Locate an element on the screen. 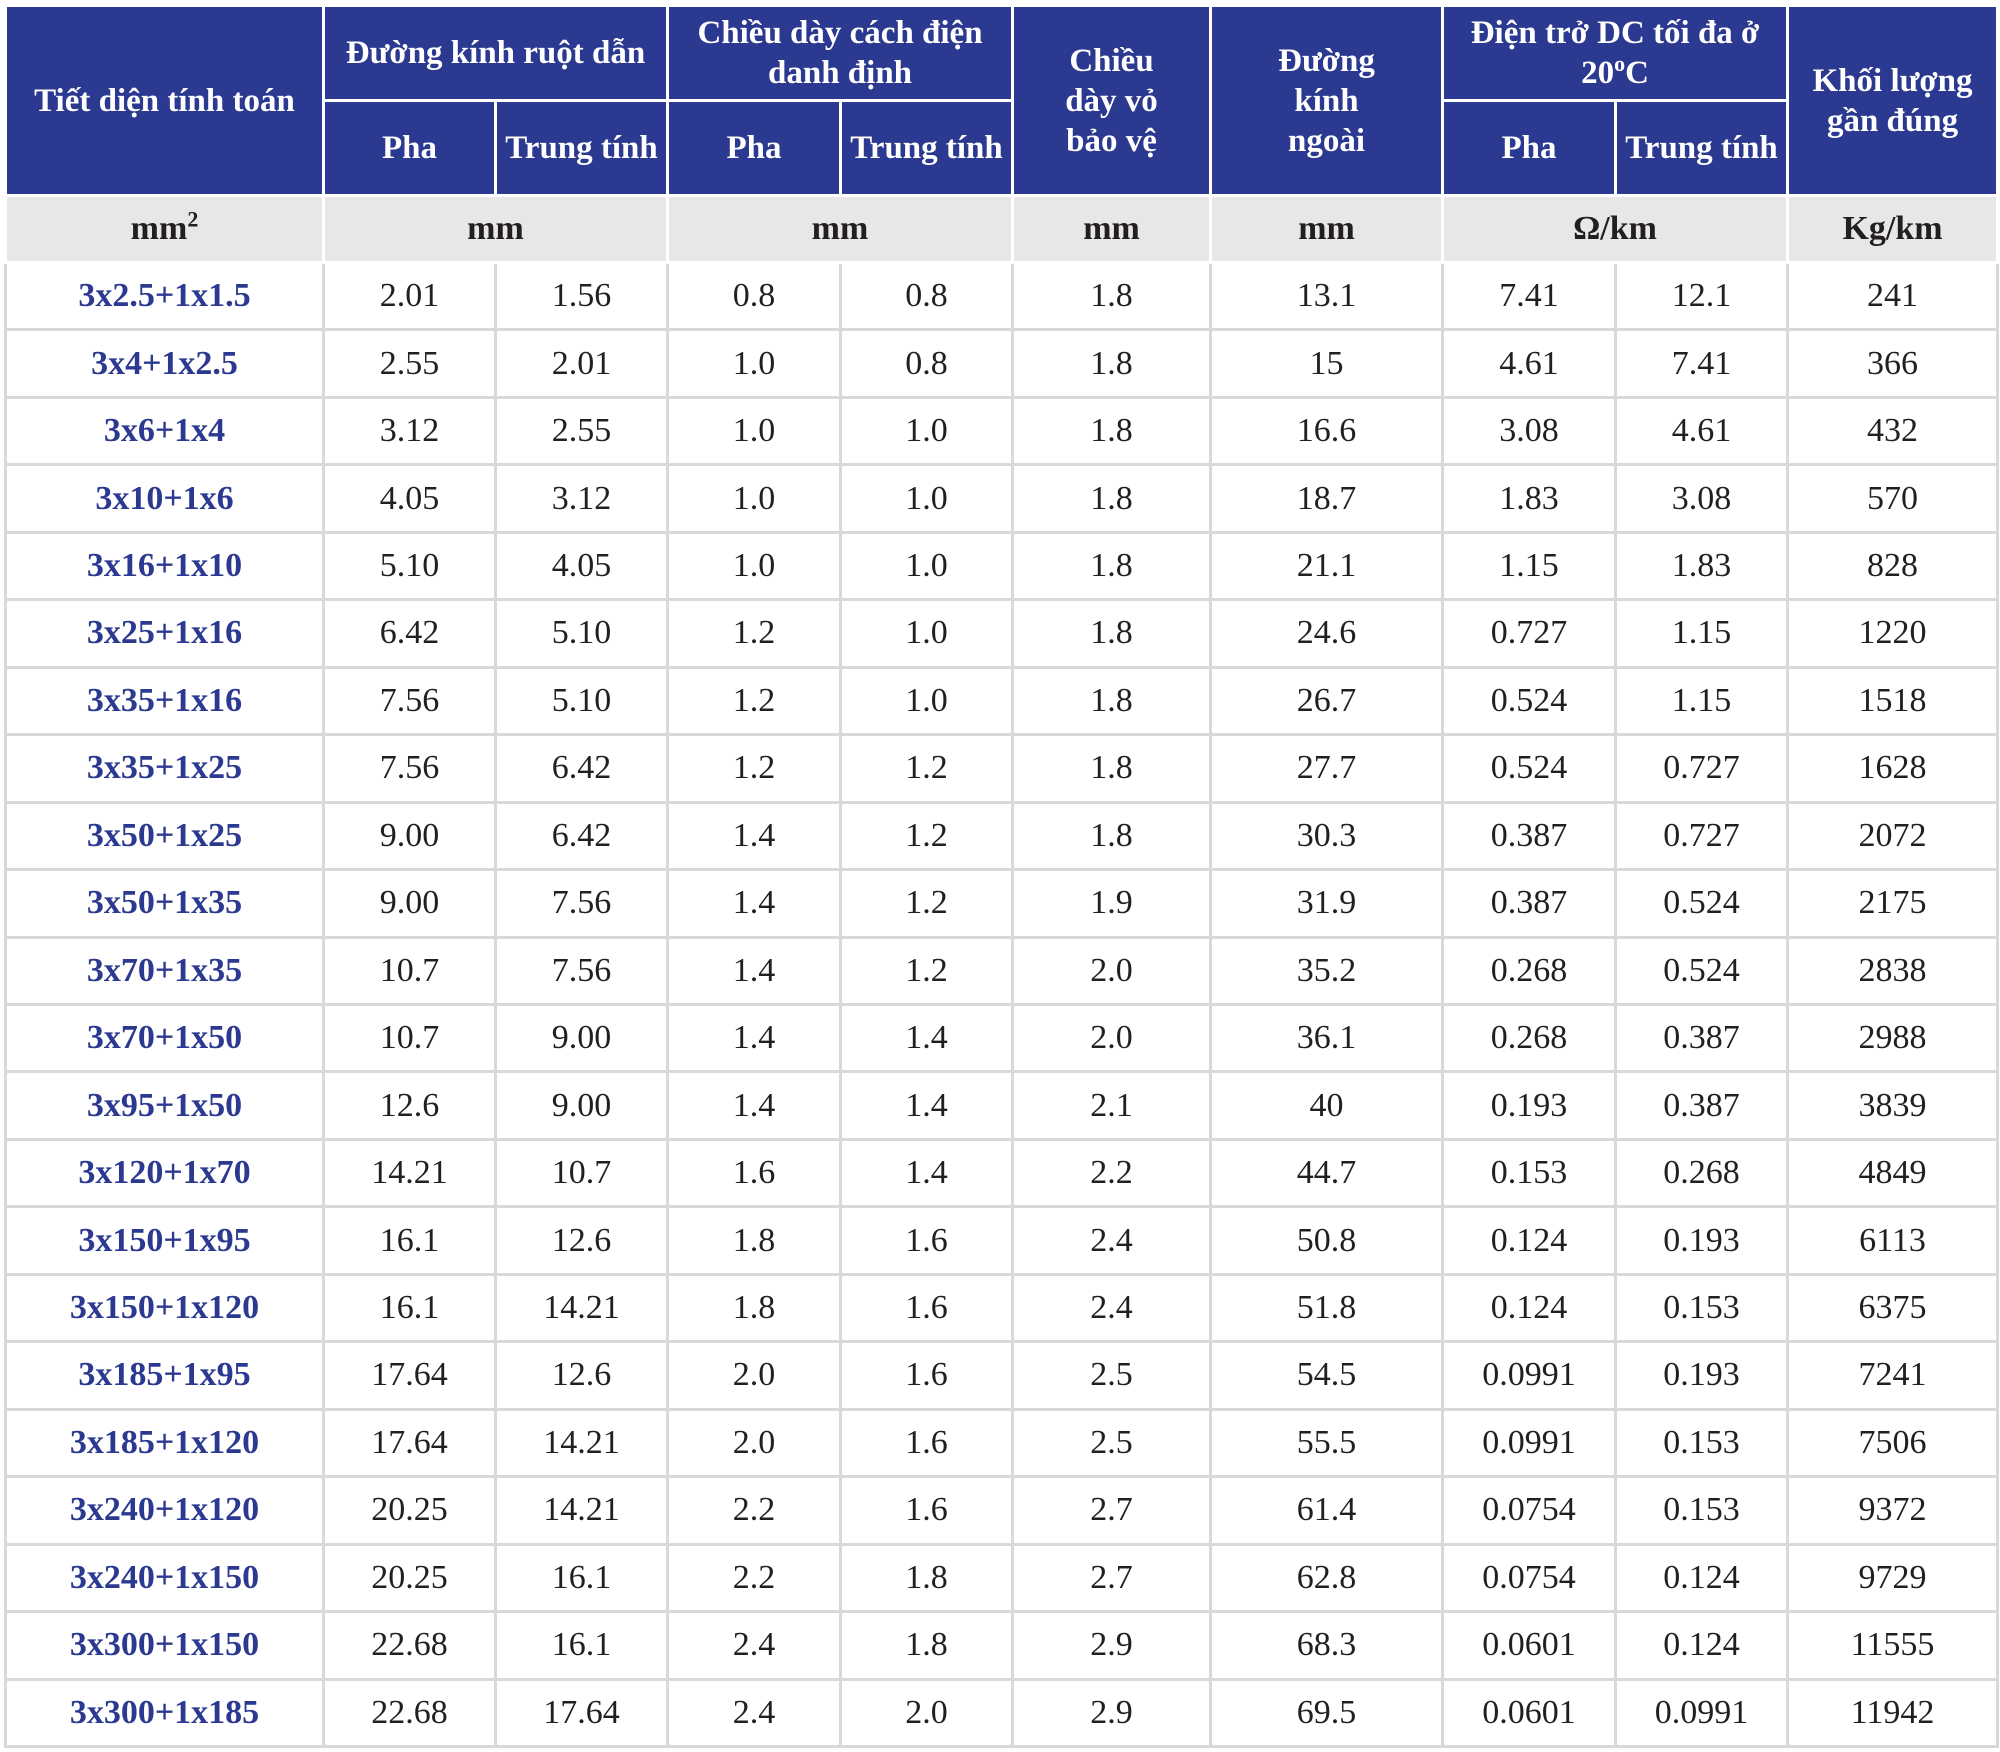 Image resolution: width=2000 pixels, height=1752 pixels. cell-sheath-thickness: 1.9 is located at coordinates (1112, 903).